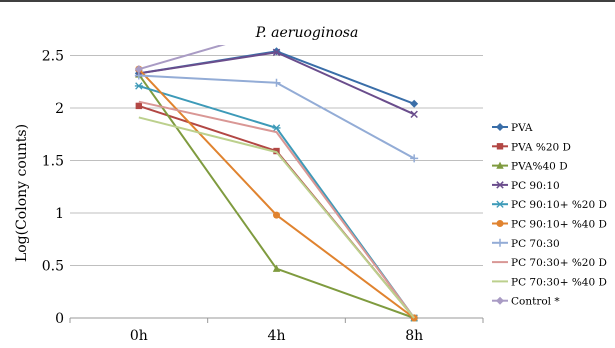 This screenshot has width=615, height=348. What do you see at coordinates (559, 263) in the screenshot?
I see `legend-label: PC 70:30+ %20 D` at bounding box center [559, 263].